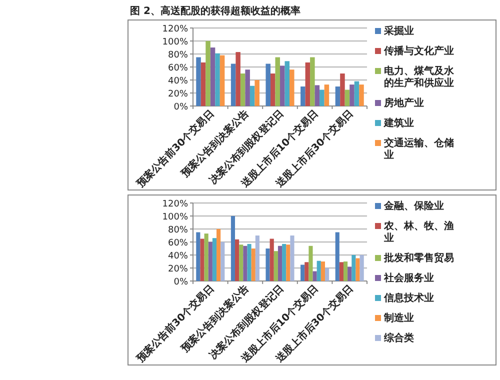  What do you see at coordinates (398, 318) in the screenshot?
I see `legend-label: 制造业` at bounding box center [398, 318].